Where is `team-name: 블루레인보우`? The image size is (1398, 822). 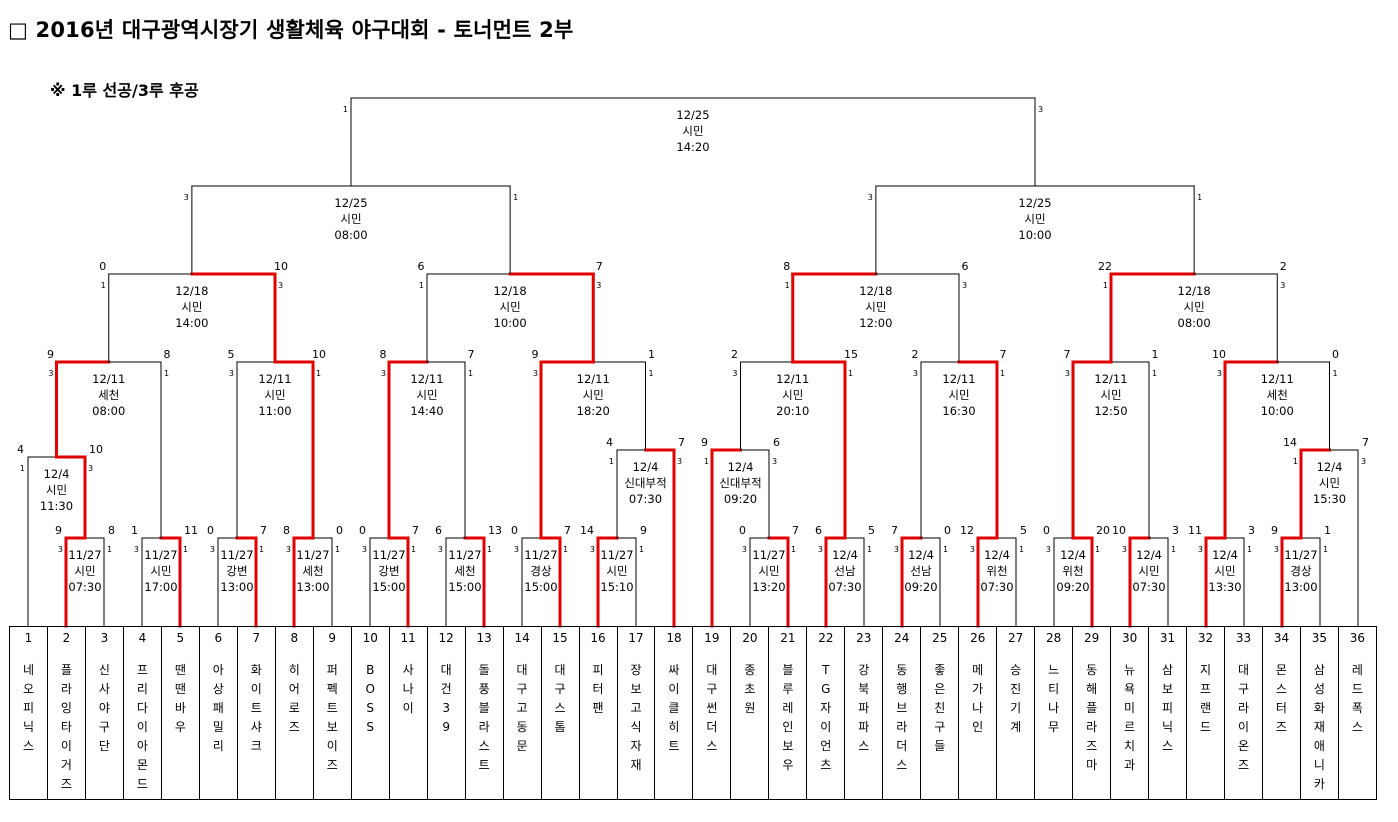
team-name: 블루레인보우 is located at coordinates (788, 717).